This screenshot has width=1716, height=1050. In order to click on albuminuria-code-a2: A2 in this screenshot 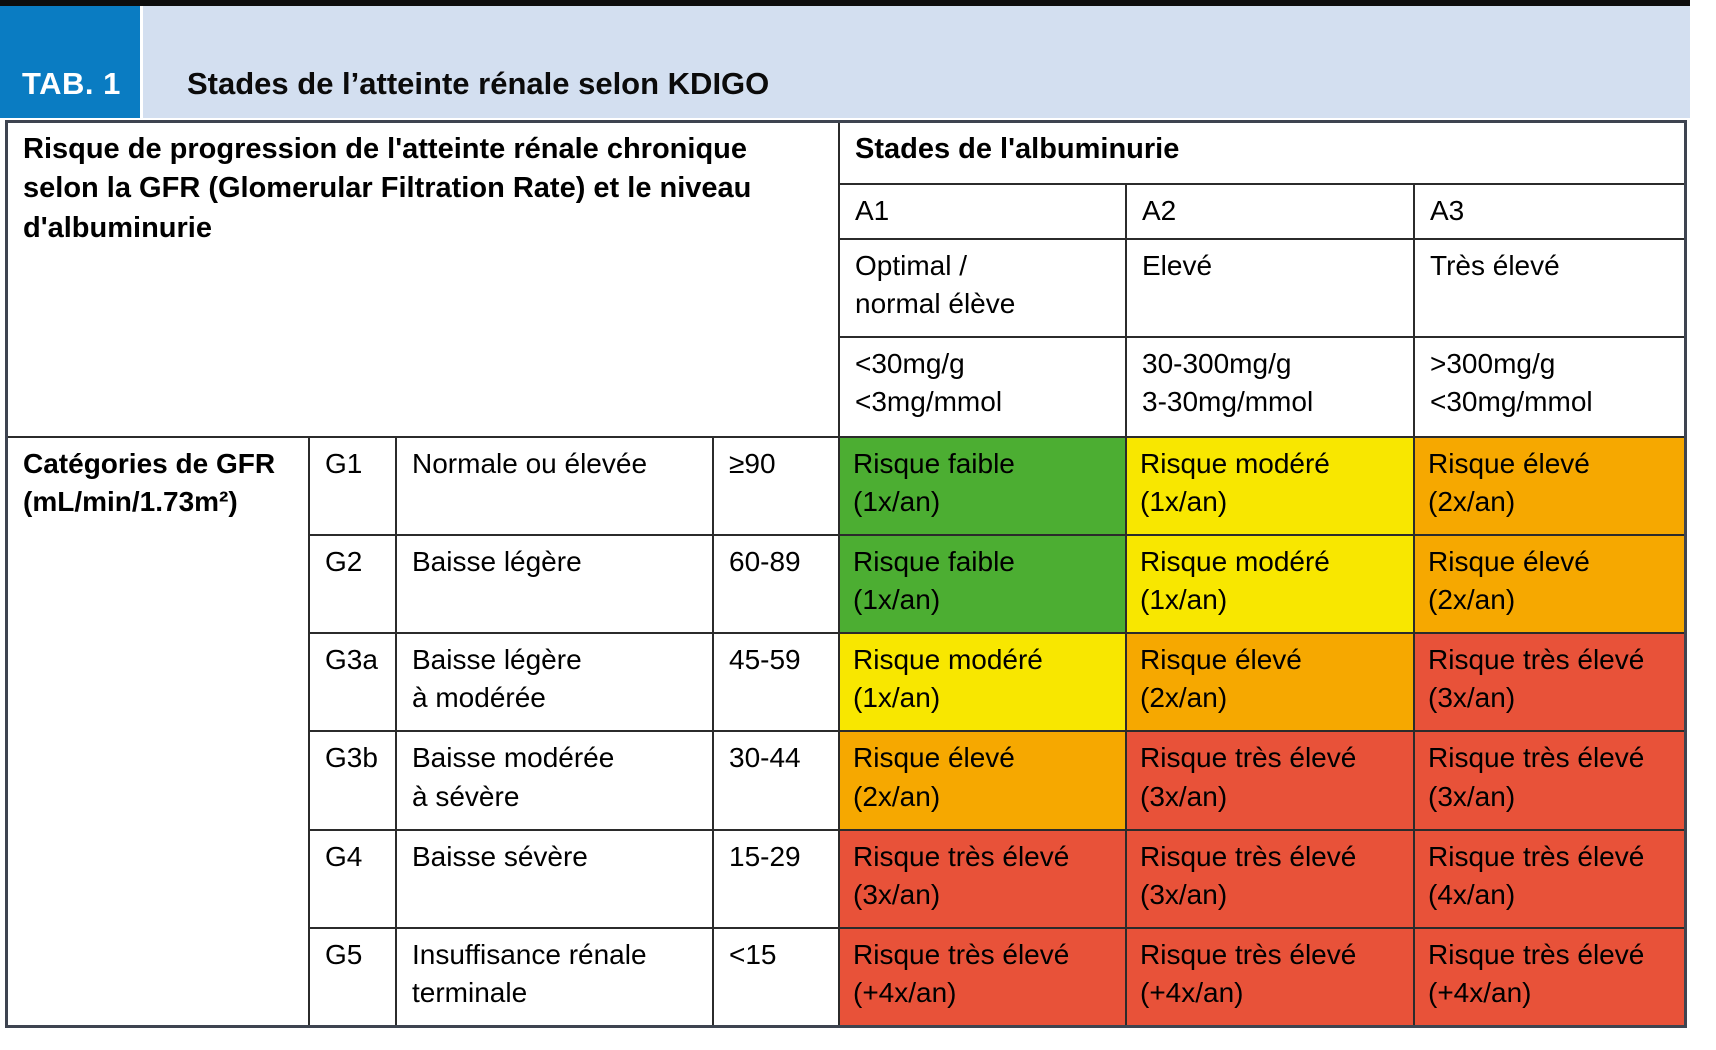, I will do `click(1270, 211)`.